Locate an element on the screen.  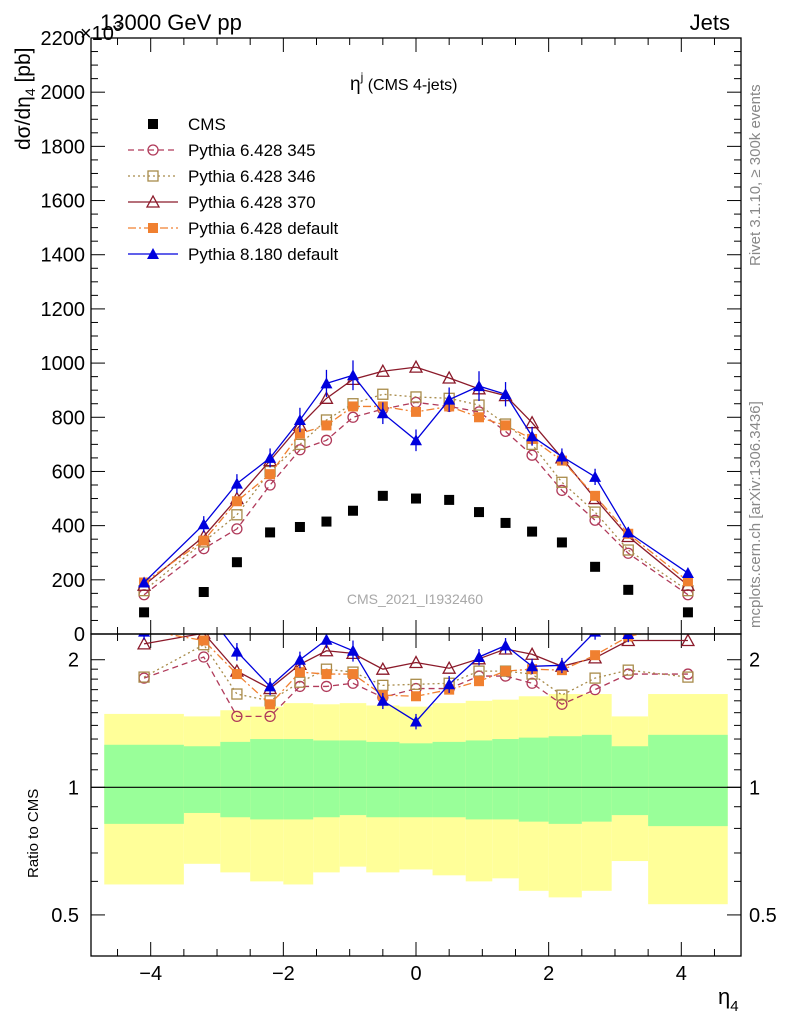
y-tick-label-main: 1000 is located at coordinates (63, 364).